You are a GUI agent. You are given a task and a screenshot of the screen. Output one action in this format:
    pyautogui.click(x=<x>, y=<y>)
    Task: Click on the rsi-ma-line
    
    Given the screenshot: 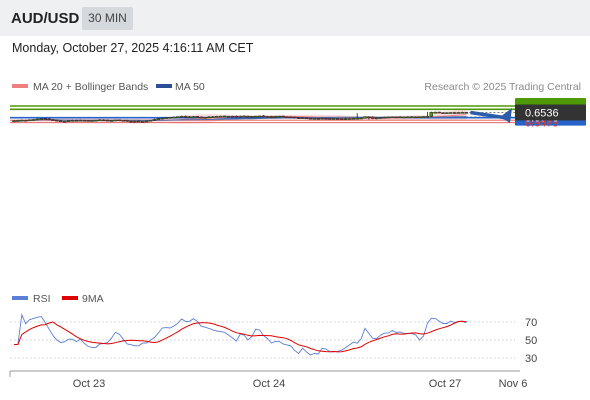 What is the action you would take?
    pyautogui.click(x=240, y=336)
    